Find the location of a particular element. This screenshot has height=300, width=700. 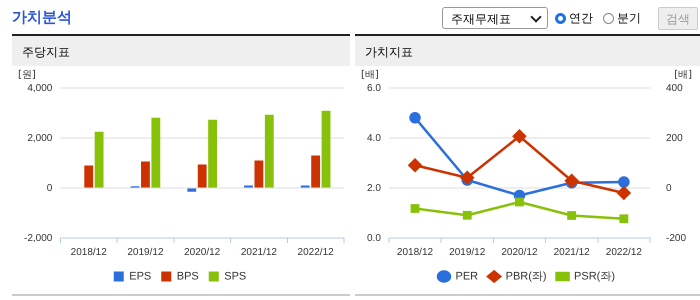

y2-tick-label: 200 is located at coordinates (675, 138).